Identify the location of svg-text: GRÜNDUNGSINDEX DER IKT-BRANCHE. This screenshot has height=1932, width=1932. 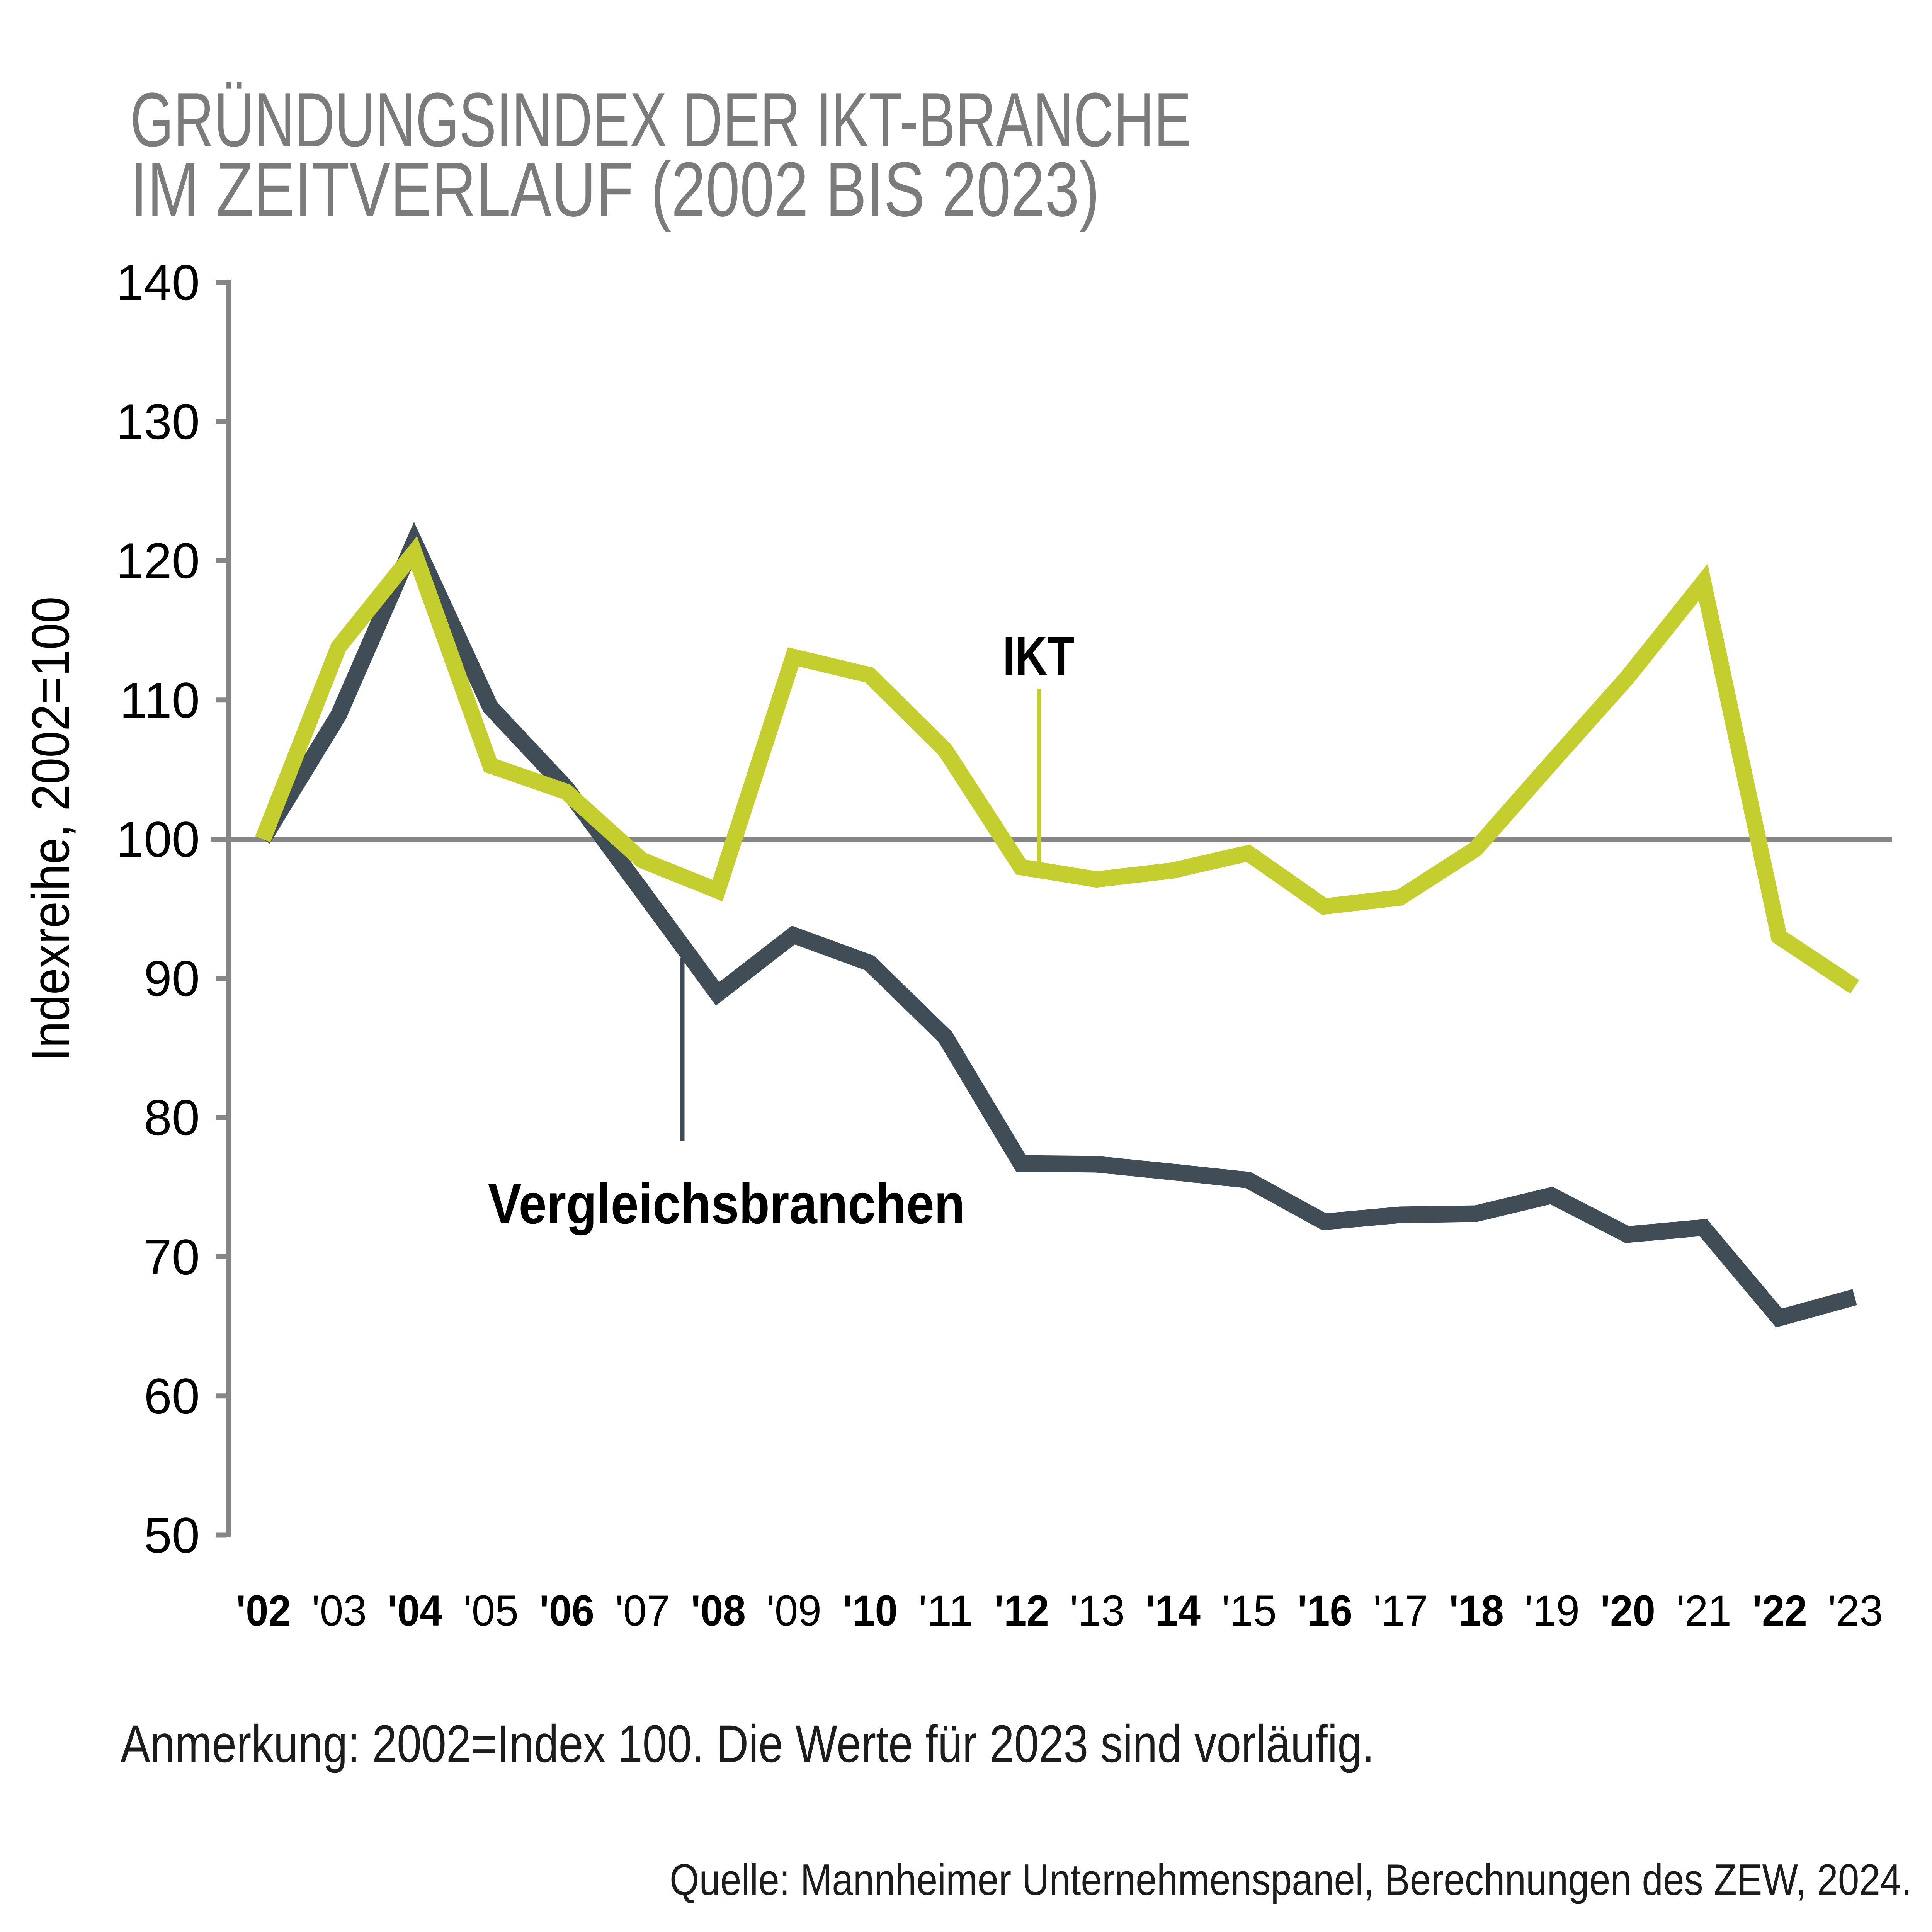
(660, 120).